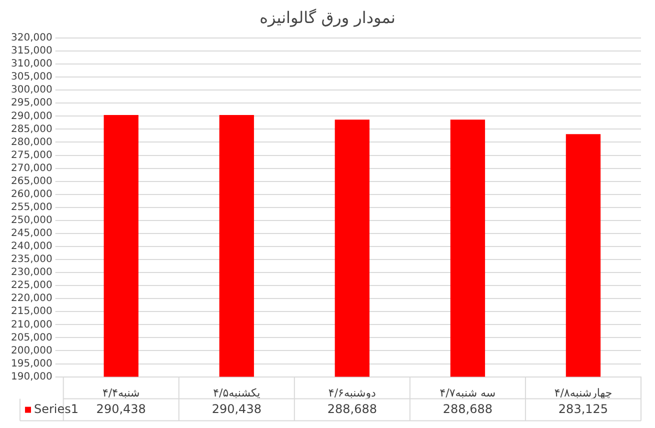  Describe the element at coordinates (31, 286) in the screenshot. I see `y-tick-label: 225,000` at that location.